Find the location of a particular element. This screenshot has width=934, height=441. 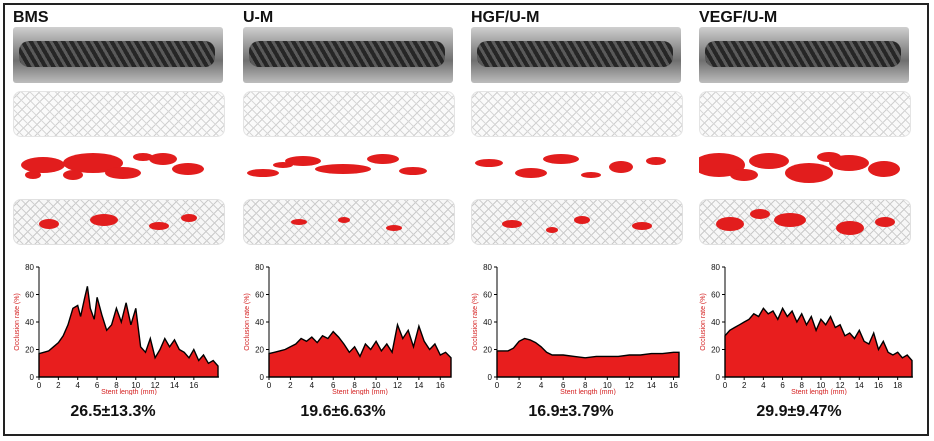

occlusion-stat: 19.6±6.63% is located at coordinates (343, 411).